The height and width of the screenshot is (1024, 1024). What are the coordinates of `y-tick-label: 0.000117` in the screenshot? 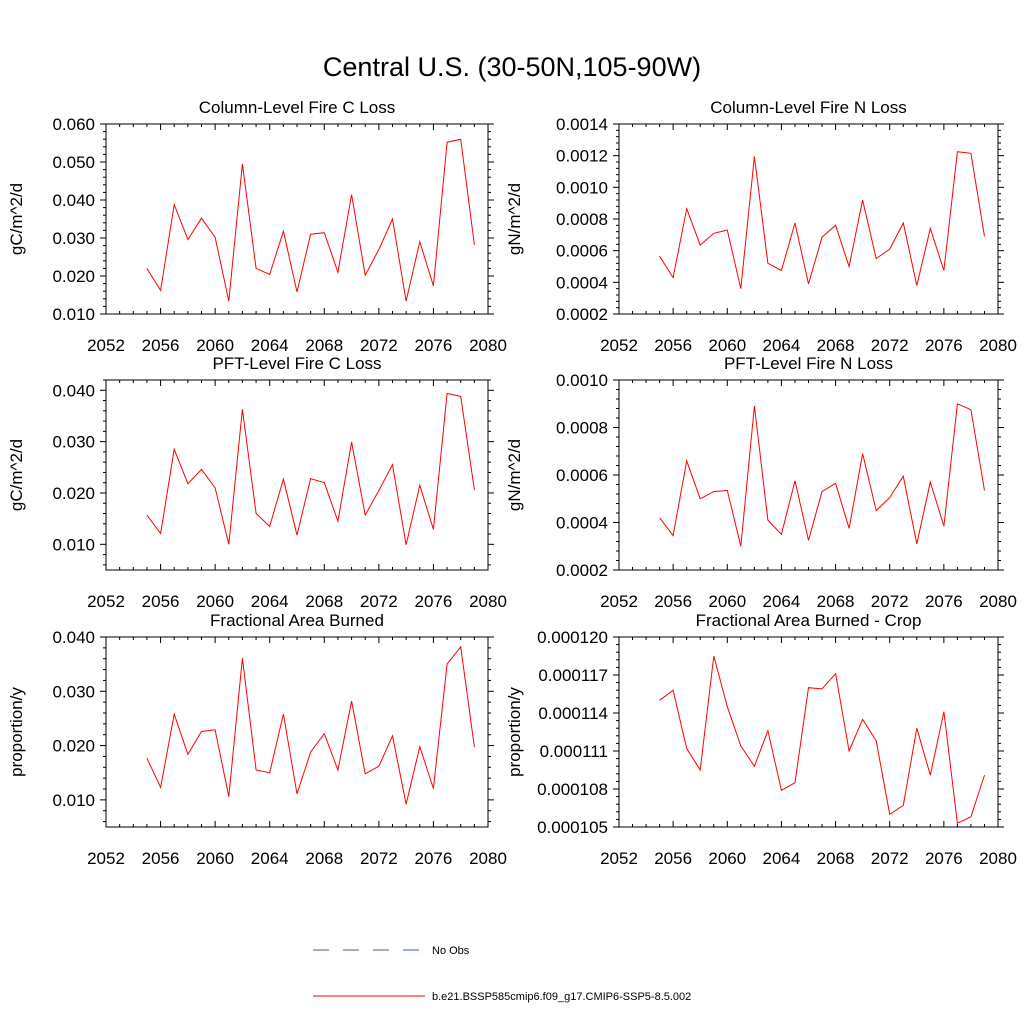 It's located at (573, 675).